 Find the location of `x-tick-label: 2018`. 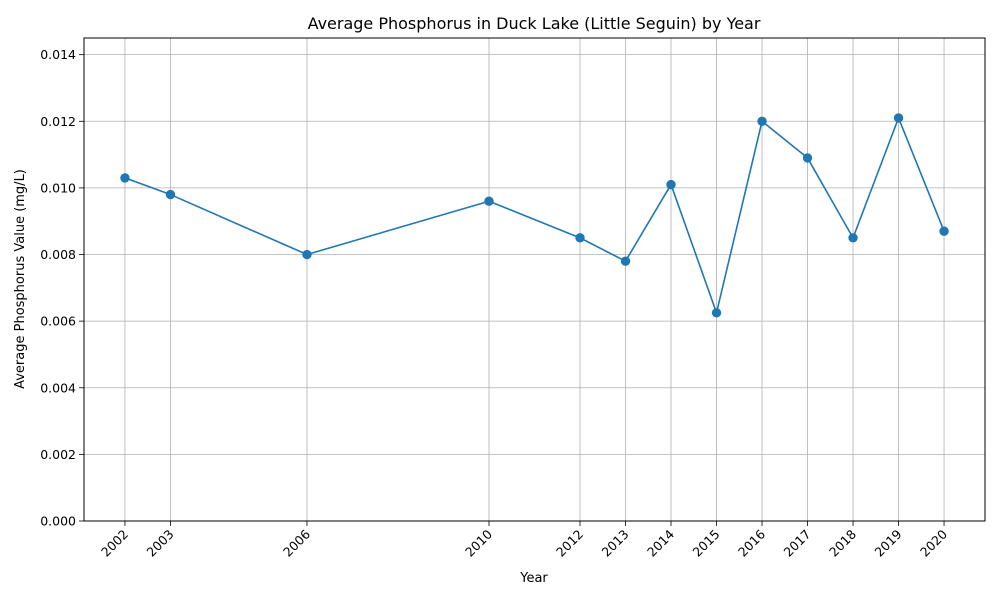

x-tick-label: 2018 is located at coordinates (842, 542).